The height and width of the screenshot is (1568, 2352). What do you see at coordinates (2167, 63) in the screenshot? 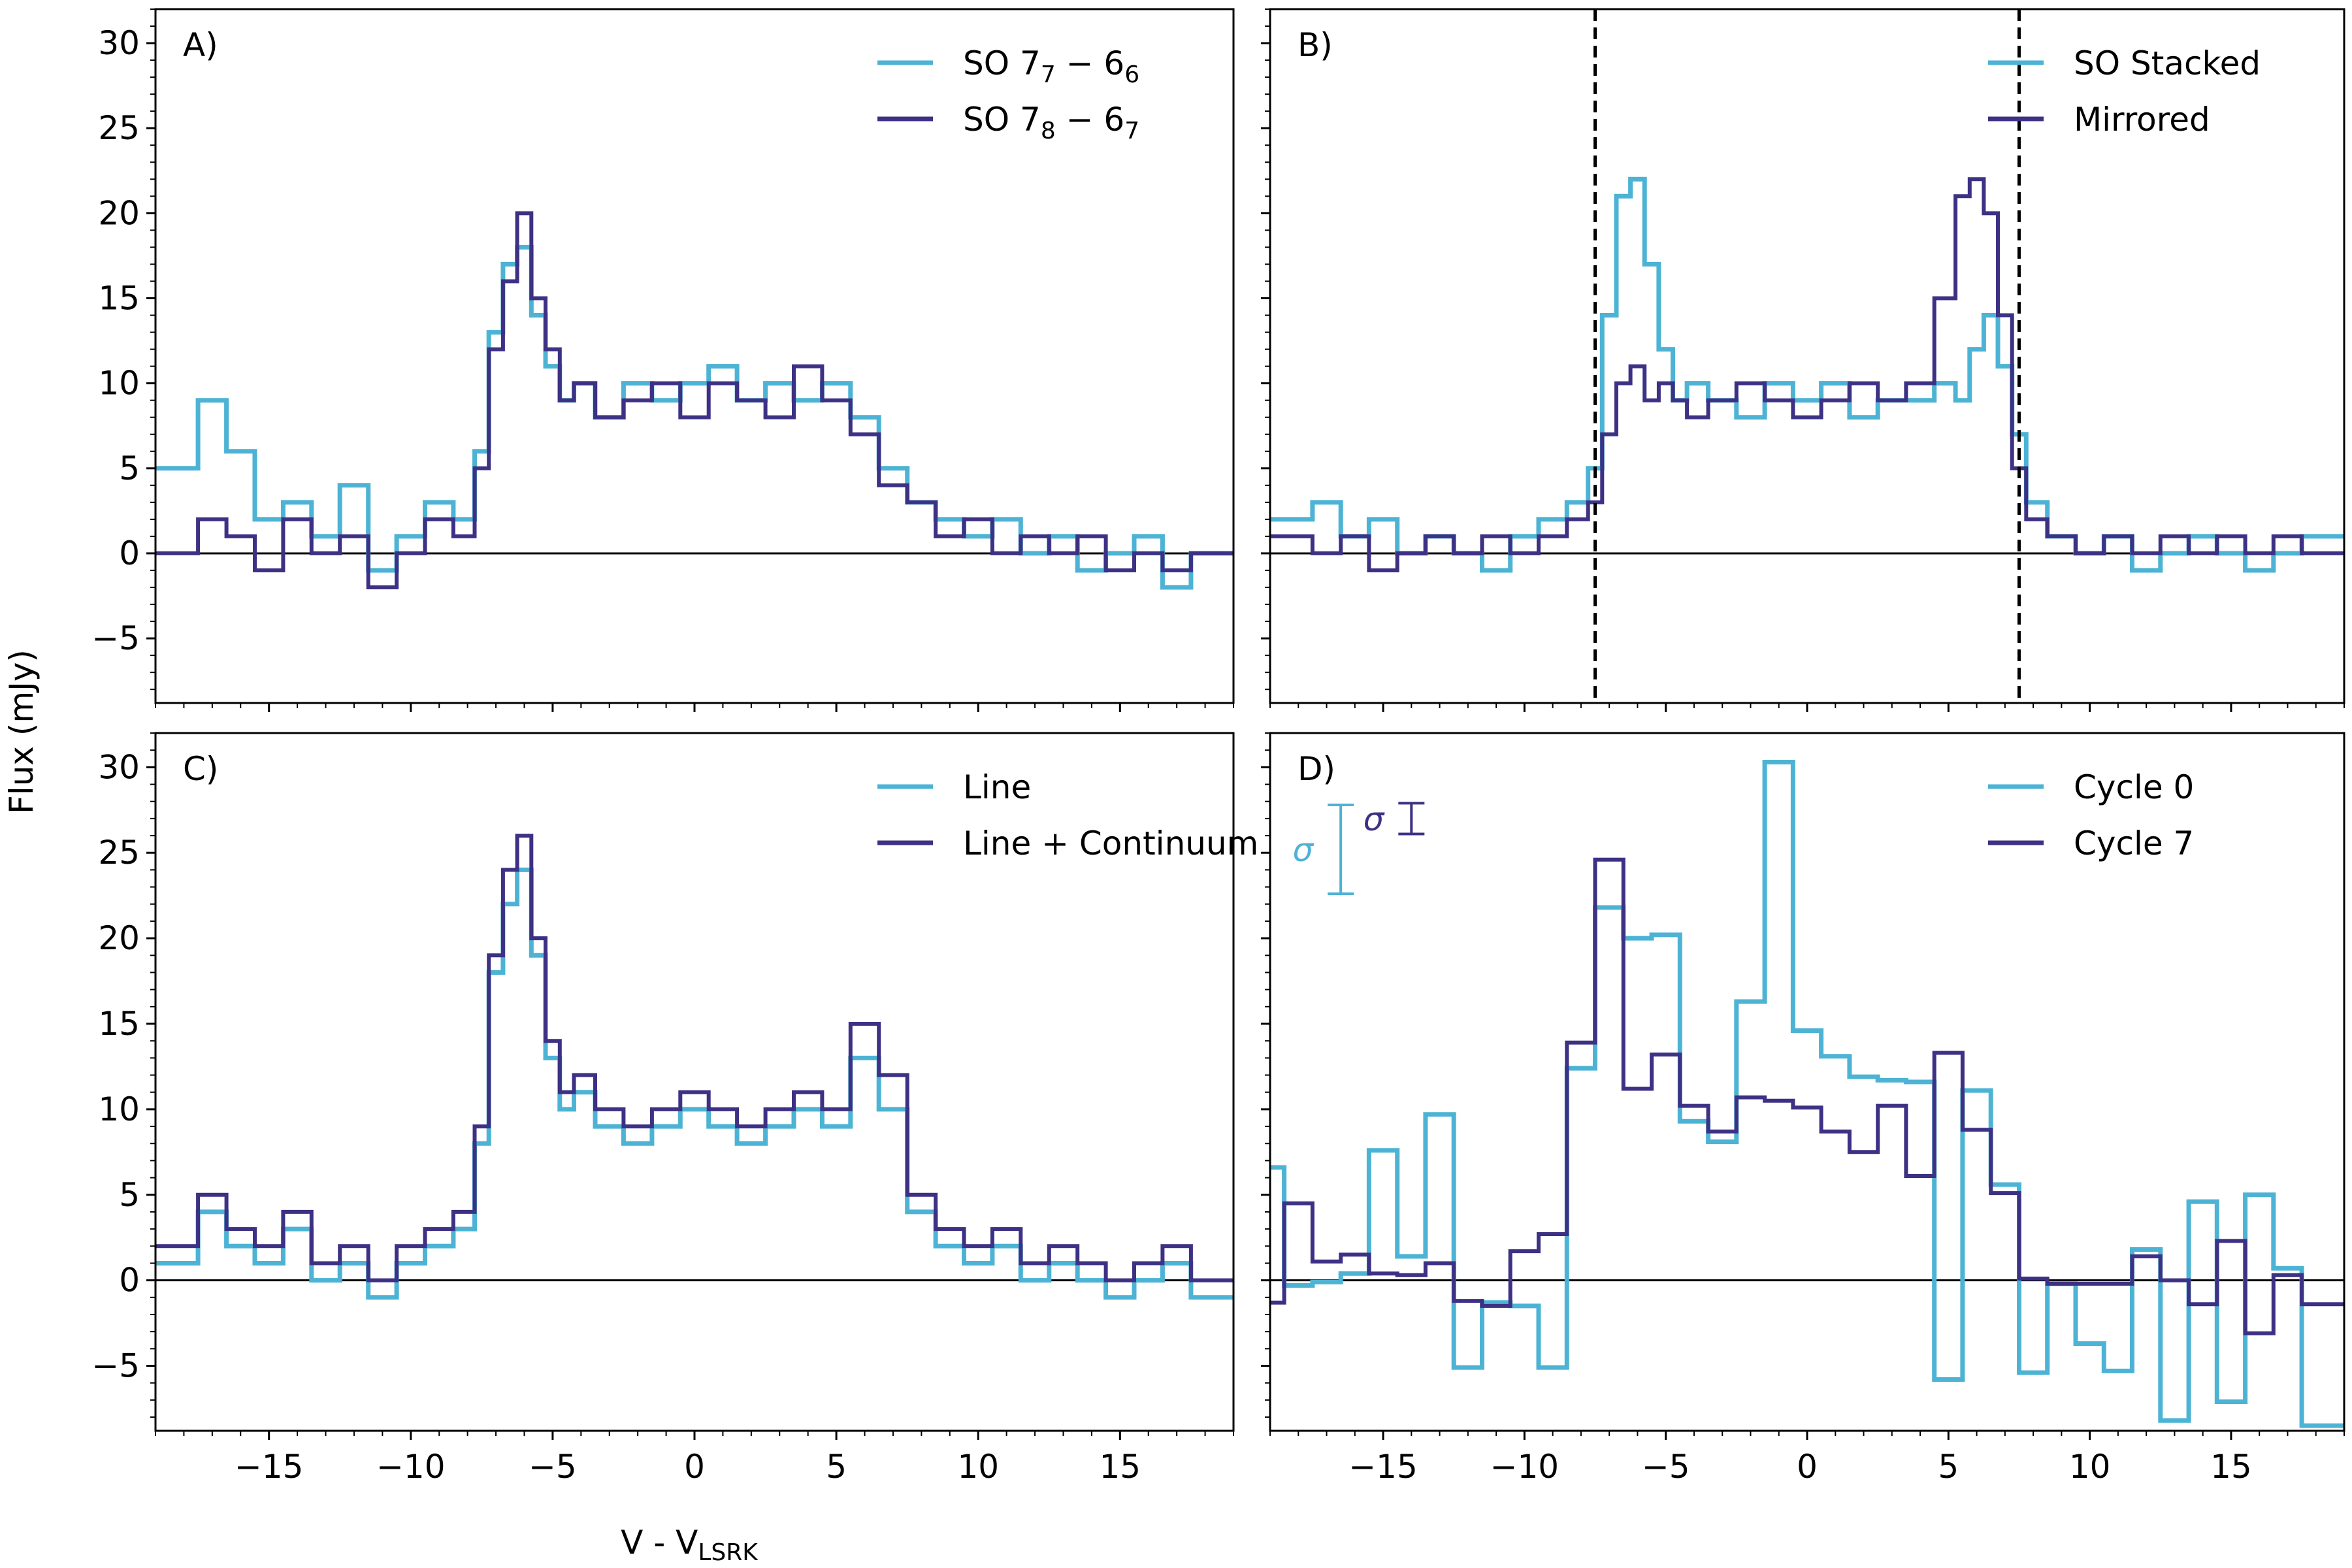
I see `legend-label: SO Stacked` at bounding box center [2167, 63].